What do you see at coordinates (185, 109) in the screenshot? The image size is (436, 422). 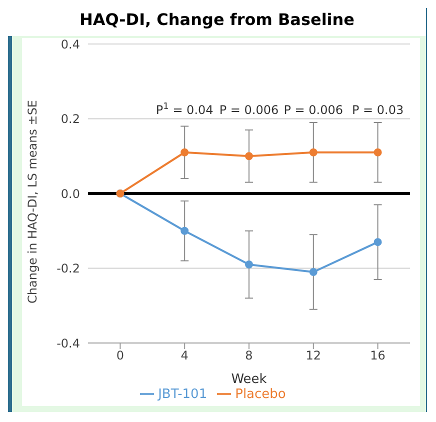 I see `annotation: P$^{1}$ = 0.04` at bounding box center [185, 109].